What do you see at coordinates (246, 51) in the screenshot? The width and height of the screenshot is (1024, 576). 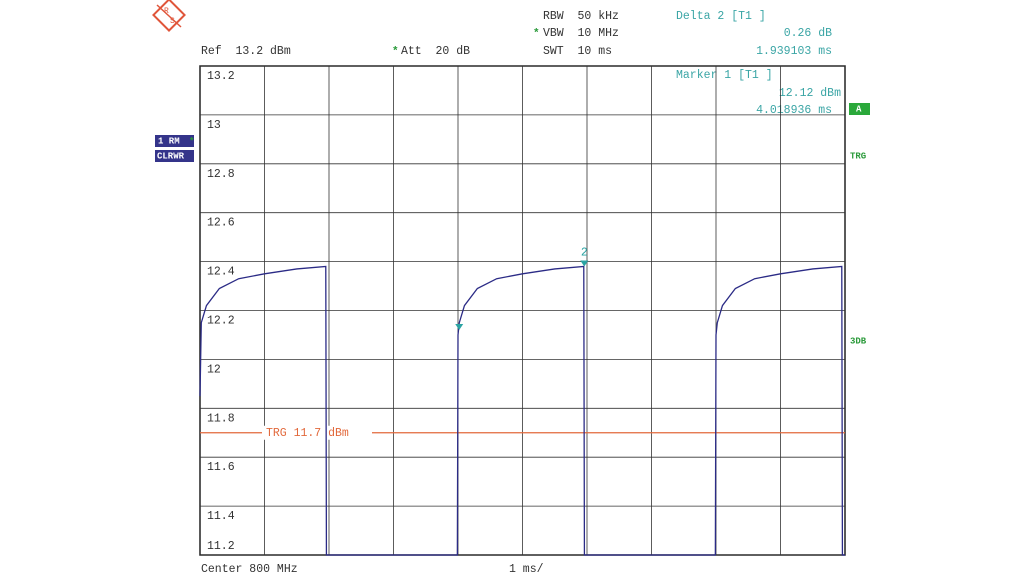 I see `ref-level: Ref 13.2 dBm` at bounding box center [246, 51].